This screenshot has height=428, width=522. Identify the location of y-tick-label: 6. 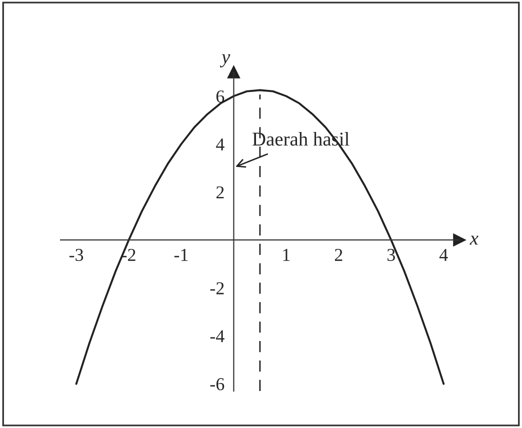
(220, 96).